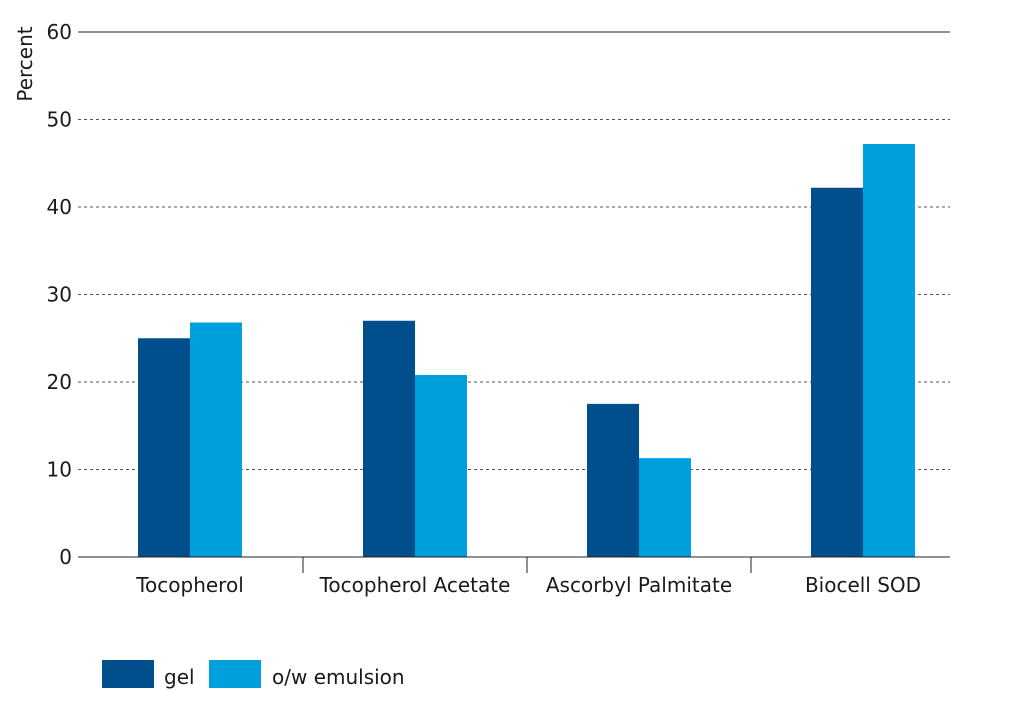  I want to click on y-tick-label: 20, so click(59, 382).